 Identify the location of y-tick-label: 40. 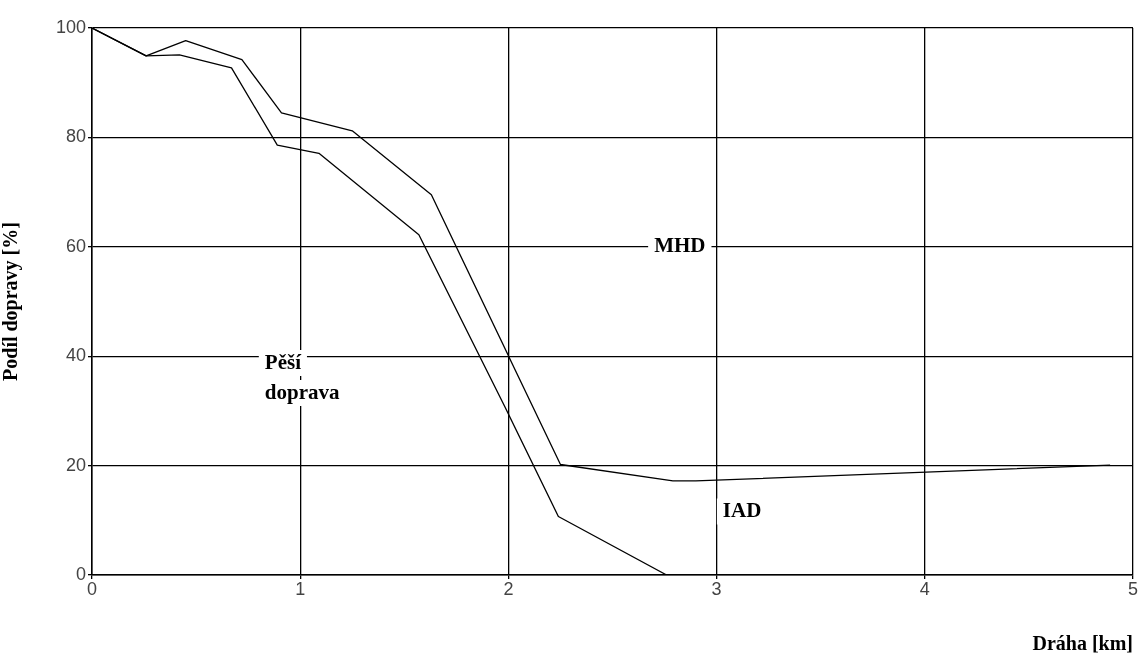
(75, 355).